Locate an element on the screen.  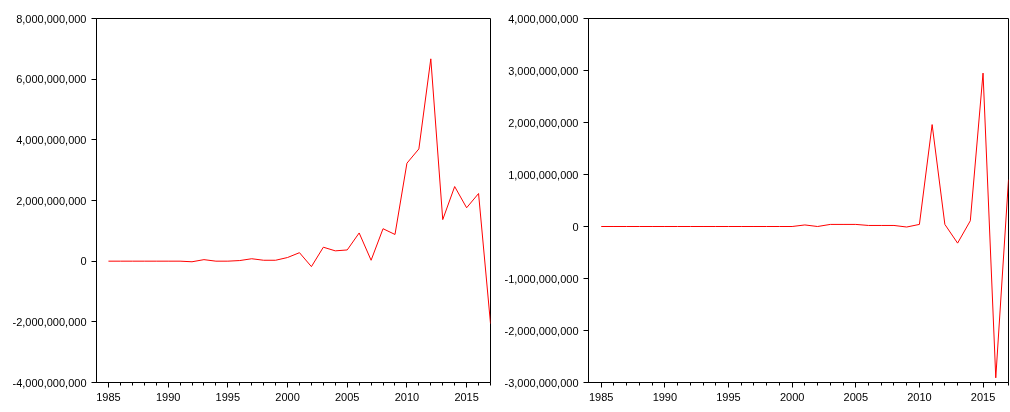
y-tick-label: 1,000,000,000 is located at coordinates (543, 174).